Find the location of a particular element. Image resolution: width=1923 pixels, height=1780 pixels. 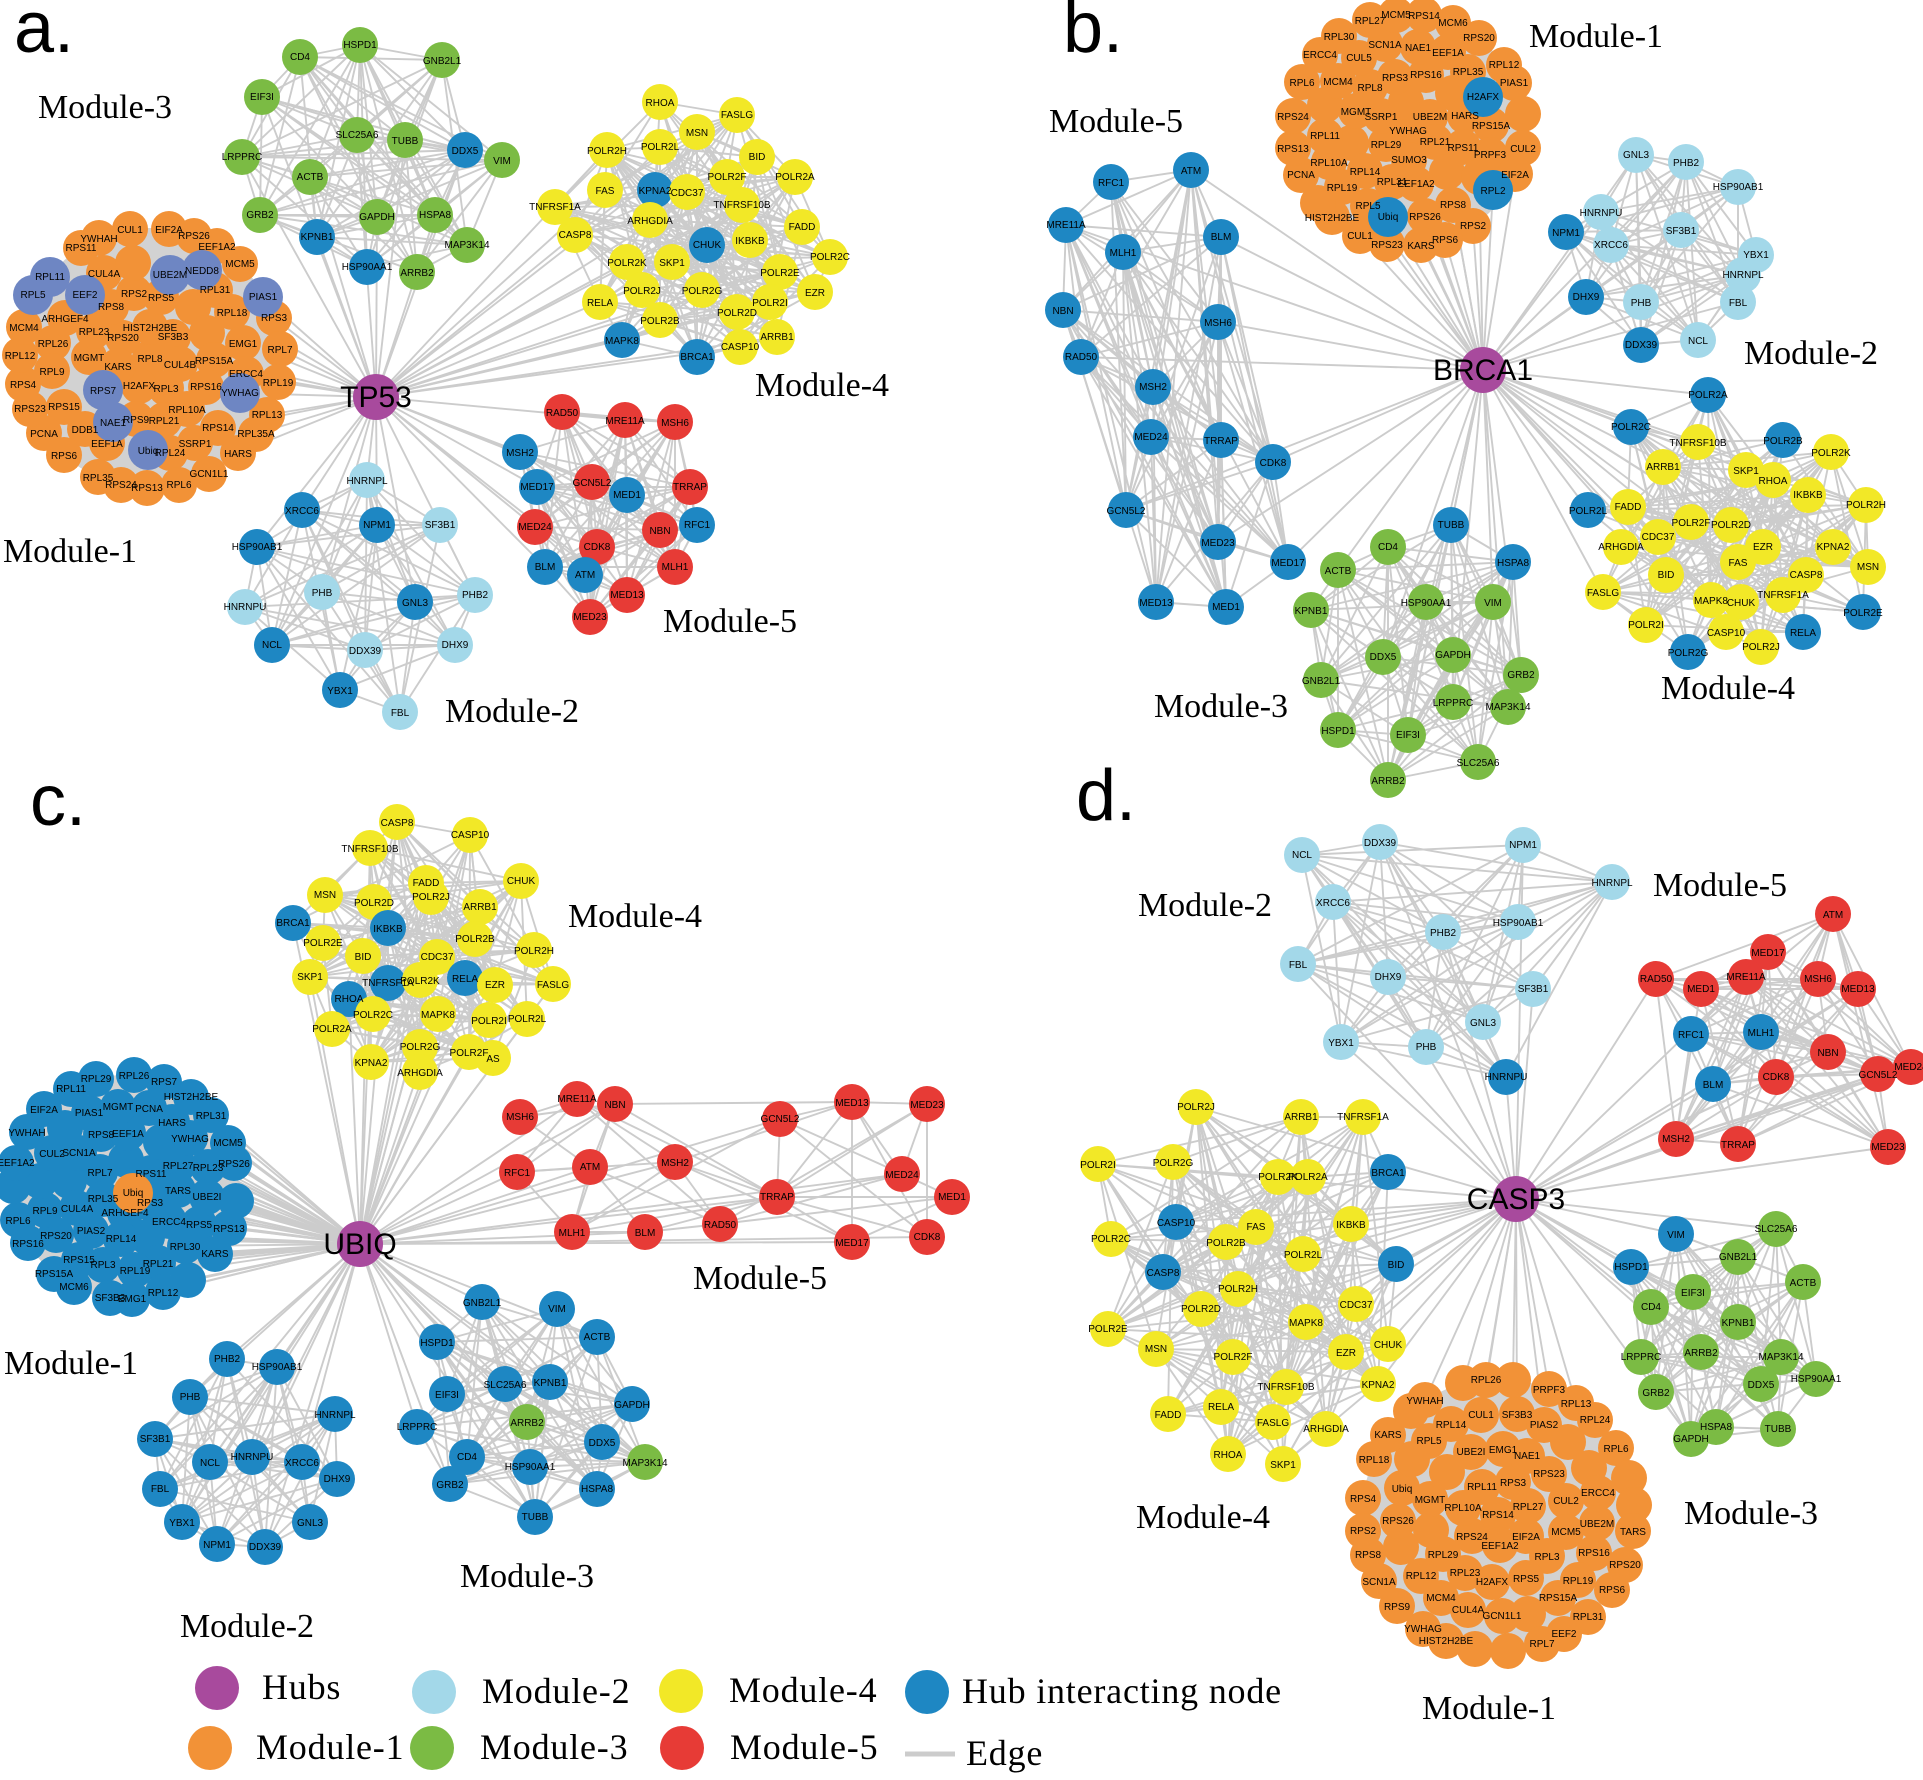

svg-text: POLR2B is located at coordinates (475, 939).